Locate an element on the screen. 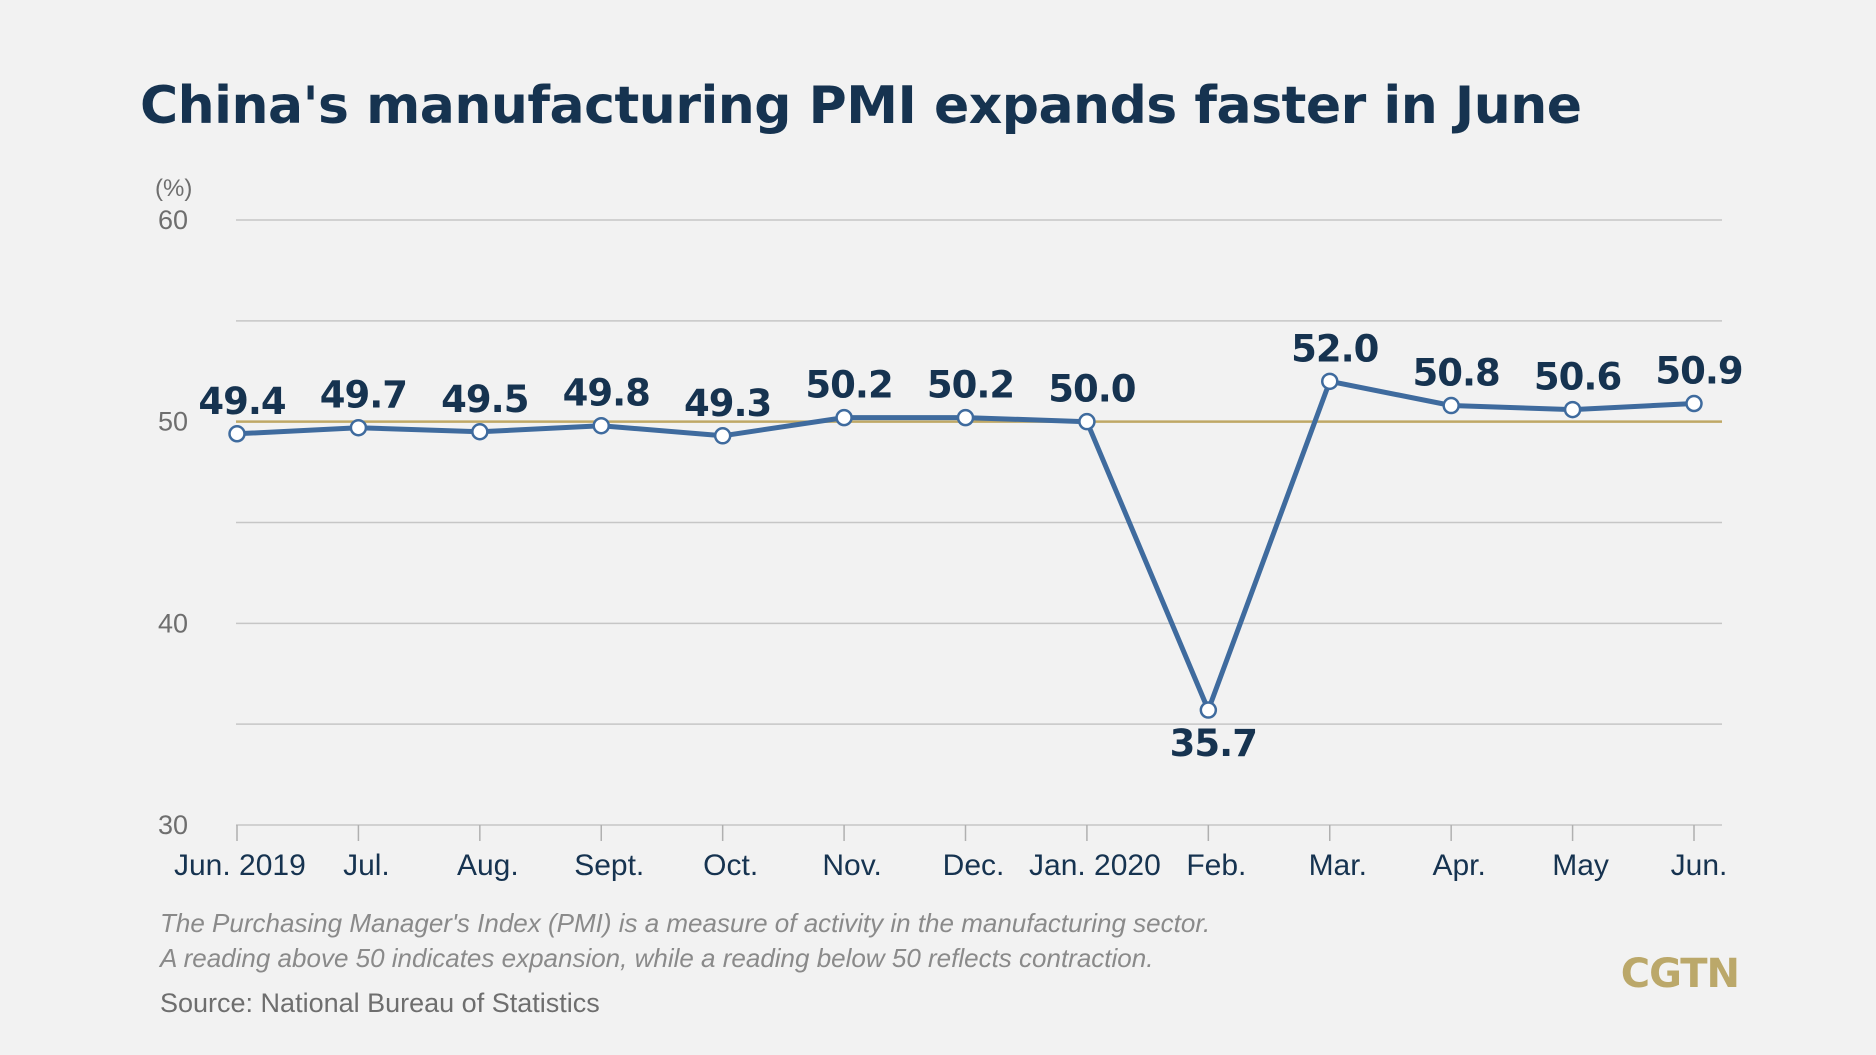 The image size is (1876, 1055). y-axis-tick-labels: 30 40 50 60 is located at coordinates (173, 522).